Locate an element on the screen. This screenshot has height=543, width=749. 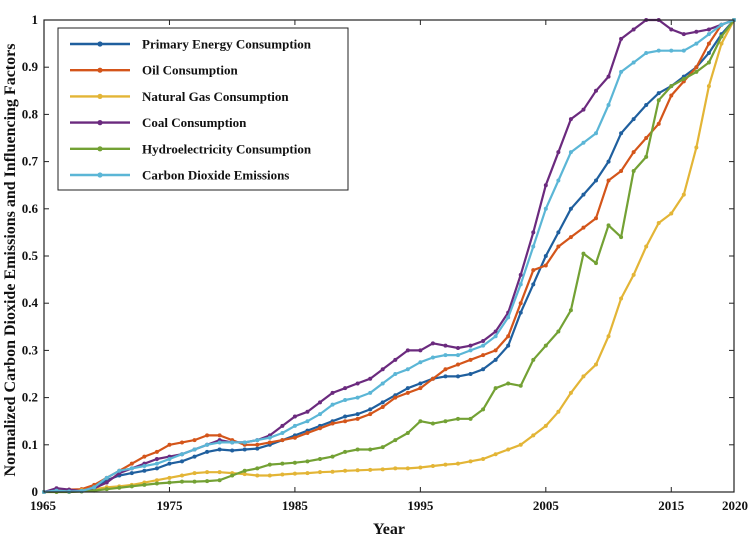
y-tick-label: 0.5 is located at coordinates (30, 255).